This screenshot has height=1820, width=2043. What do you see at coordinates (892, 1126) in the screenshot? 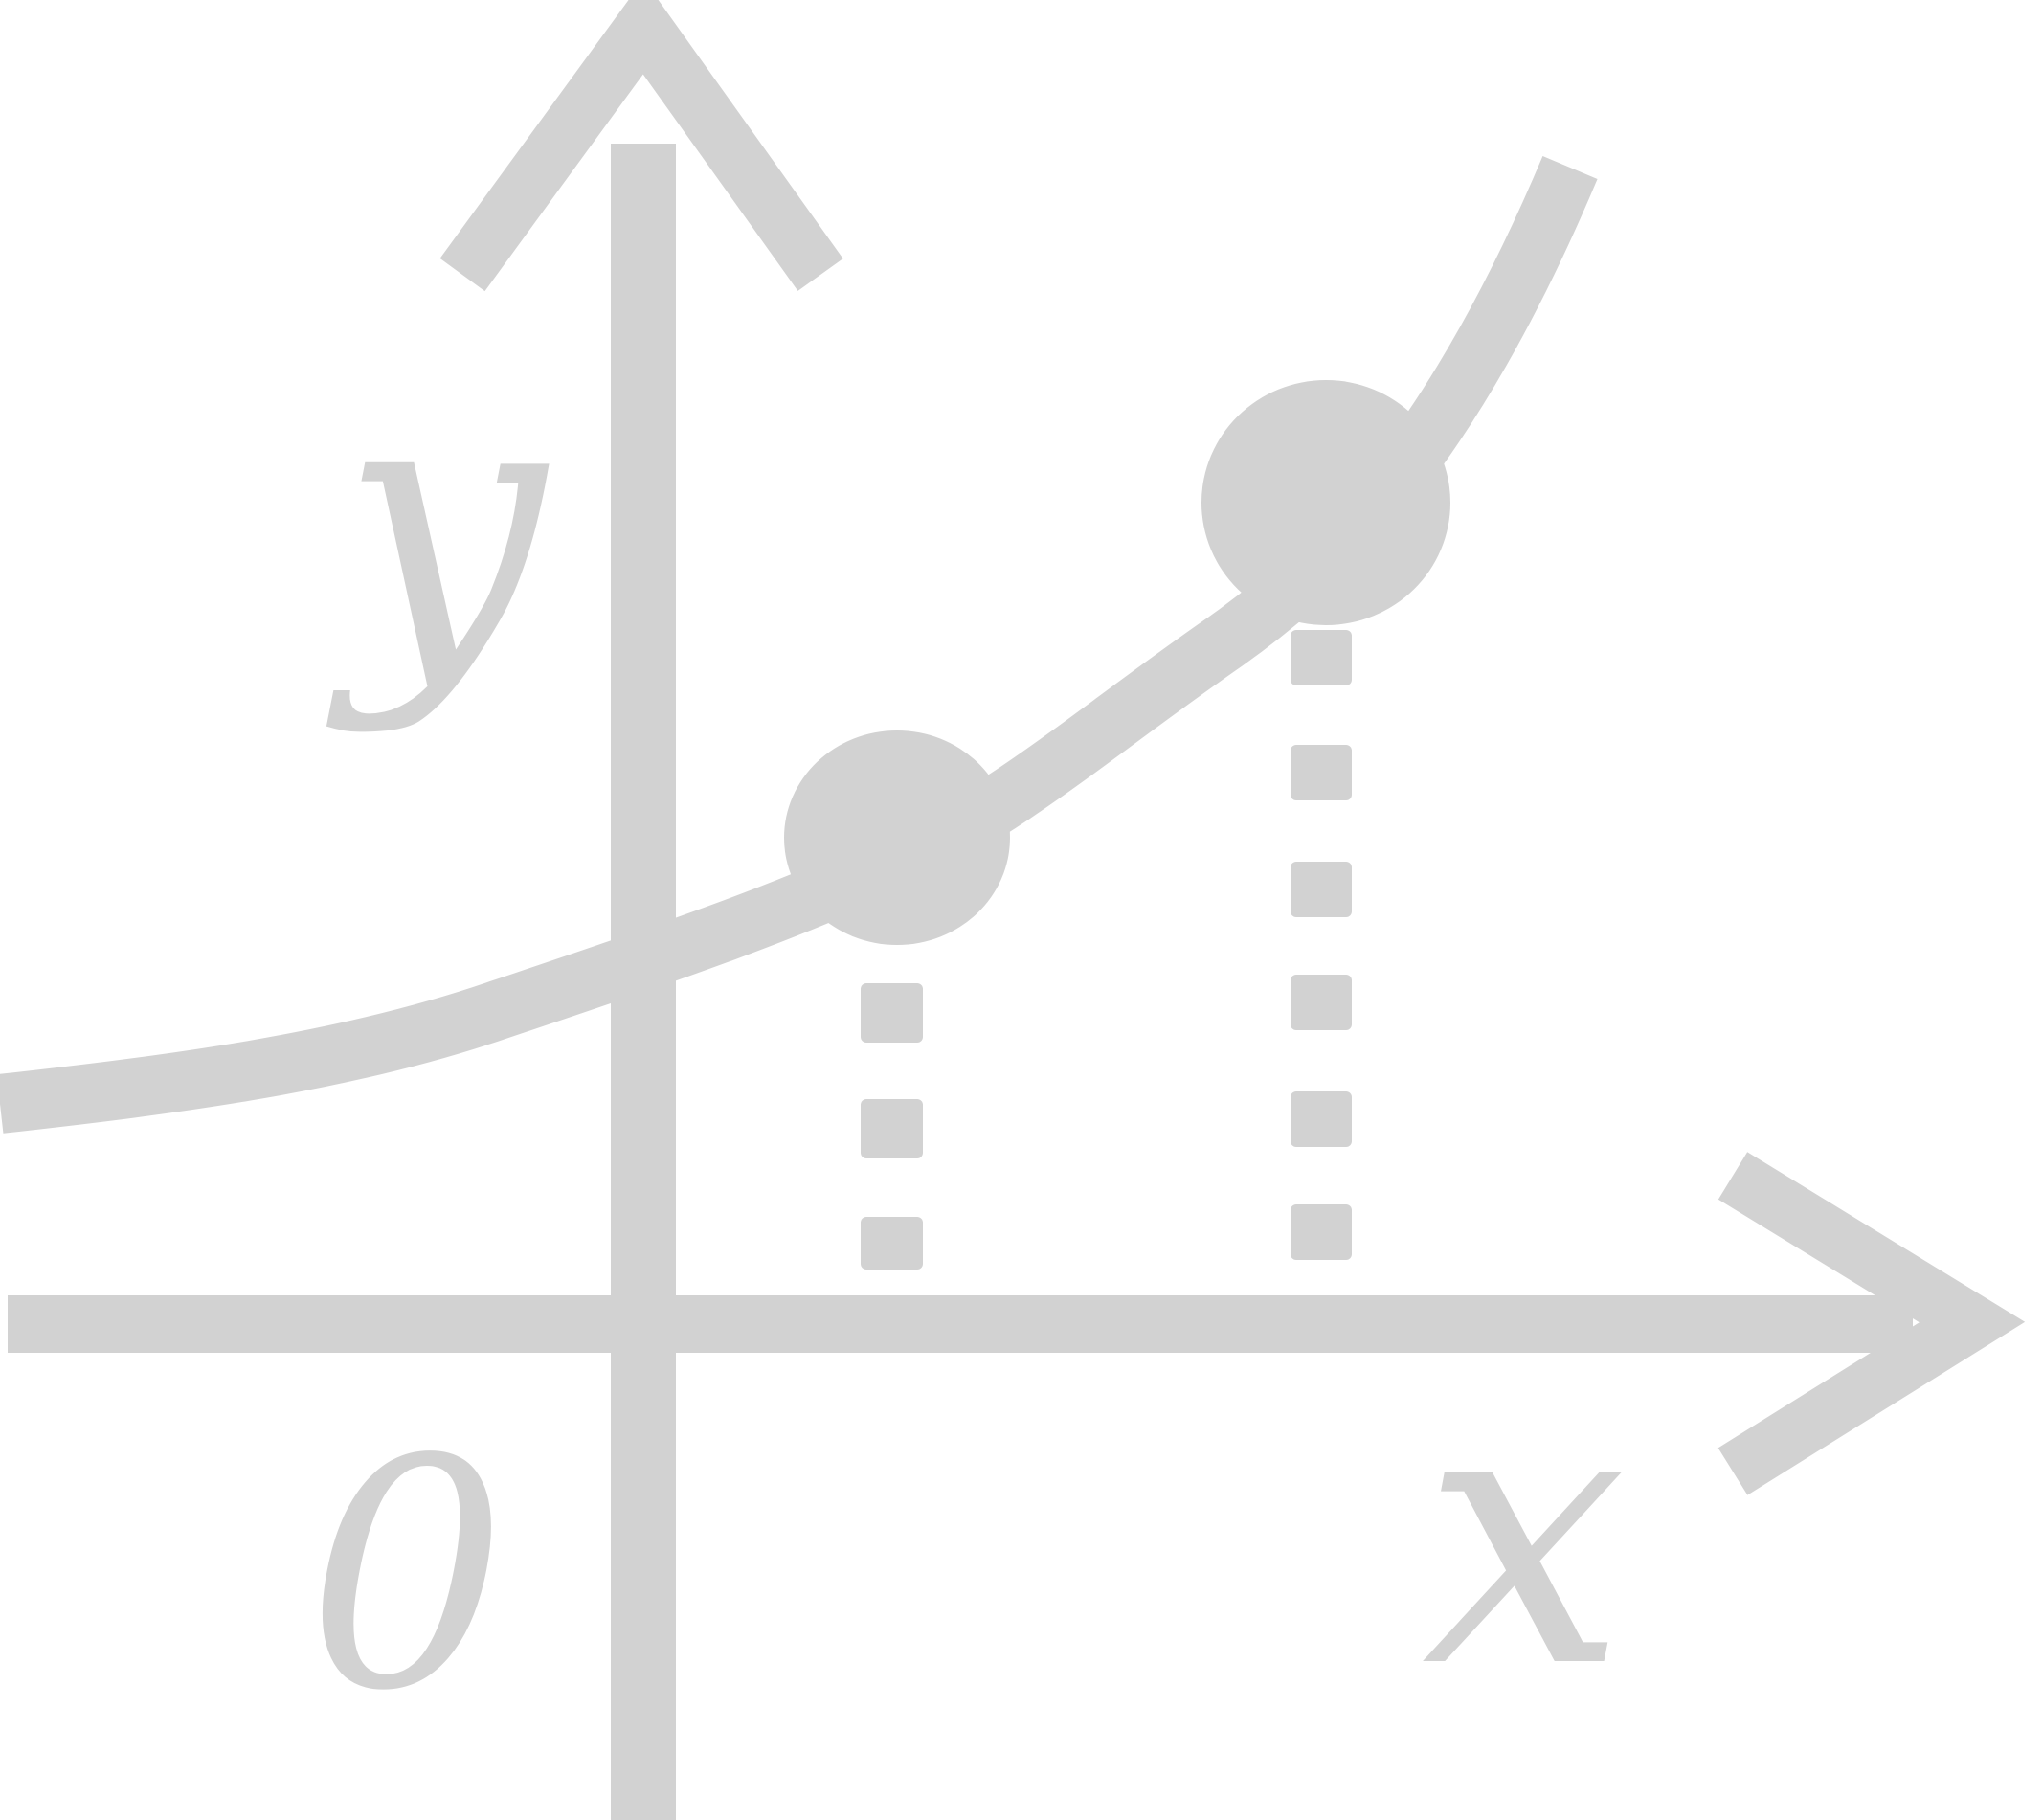
I see `dotted-guide-lower` at bounding box center [892, 1126].